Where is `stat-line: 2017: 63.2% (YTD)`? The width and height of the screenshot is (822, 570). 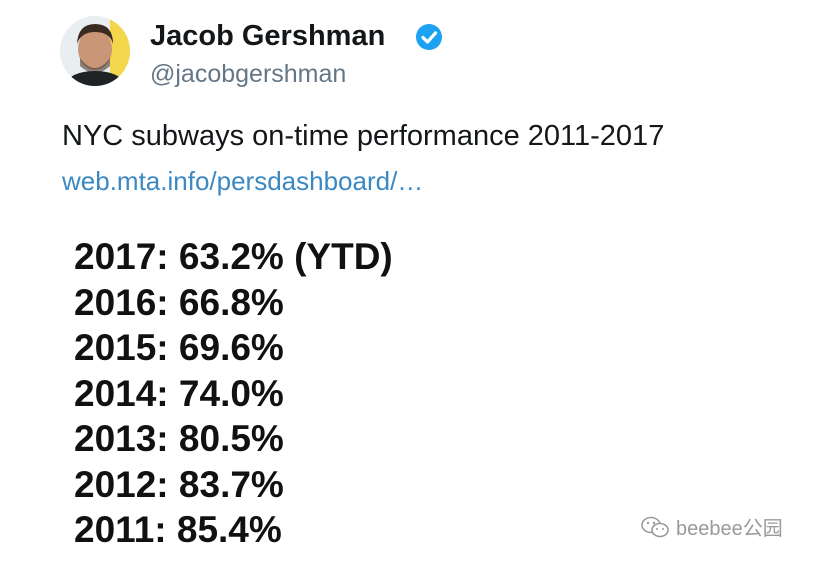 stat-line: 2017: 63.2% (YTD) is located at coordinates (233, 256).